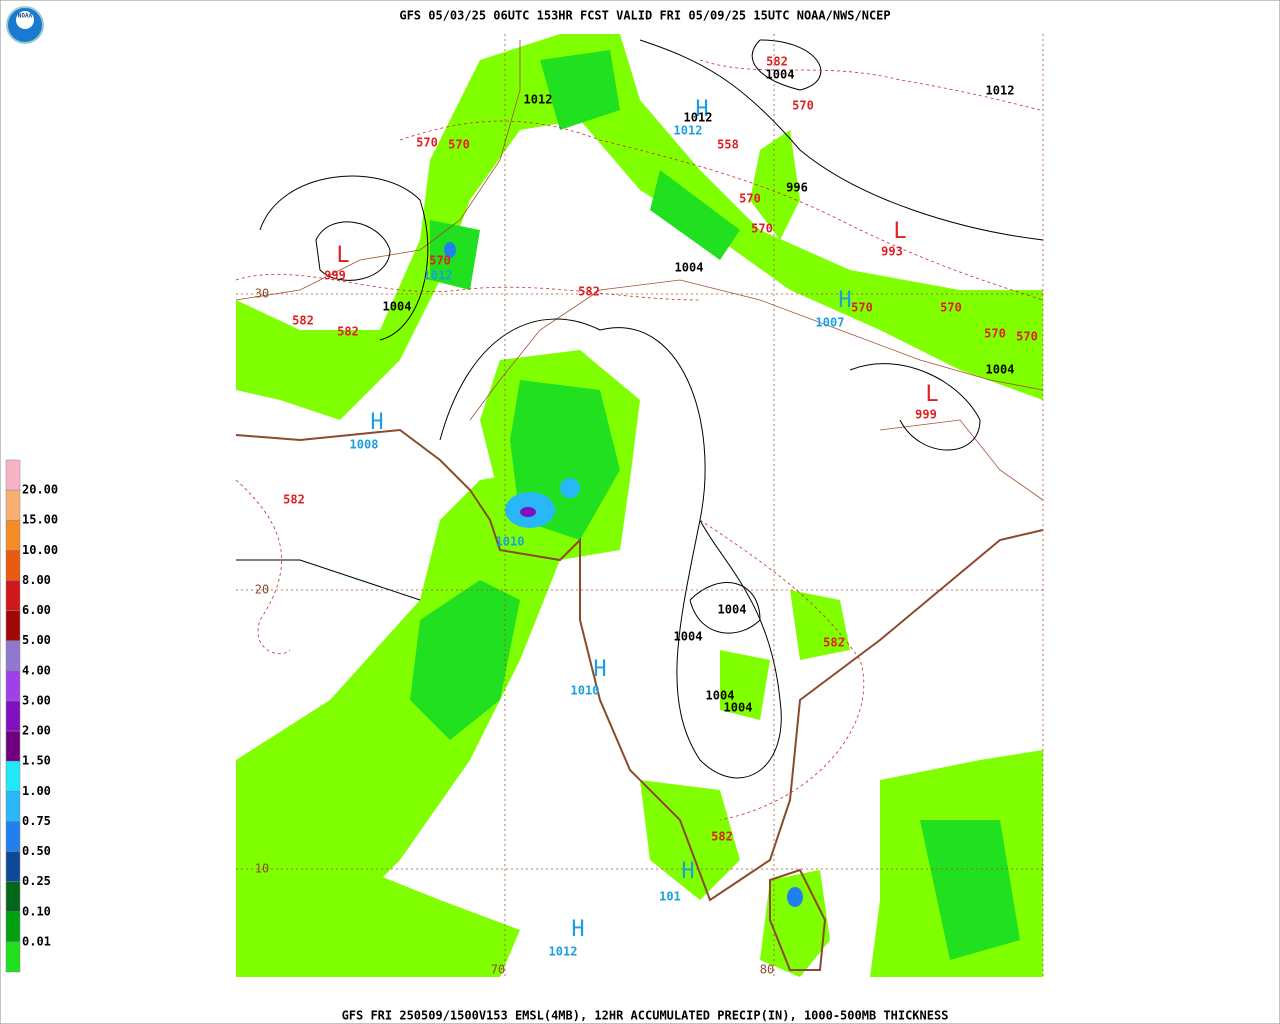  I want to click on legend-label: 5.00, so click(36, 640).